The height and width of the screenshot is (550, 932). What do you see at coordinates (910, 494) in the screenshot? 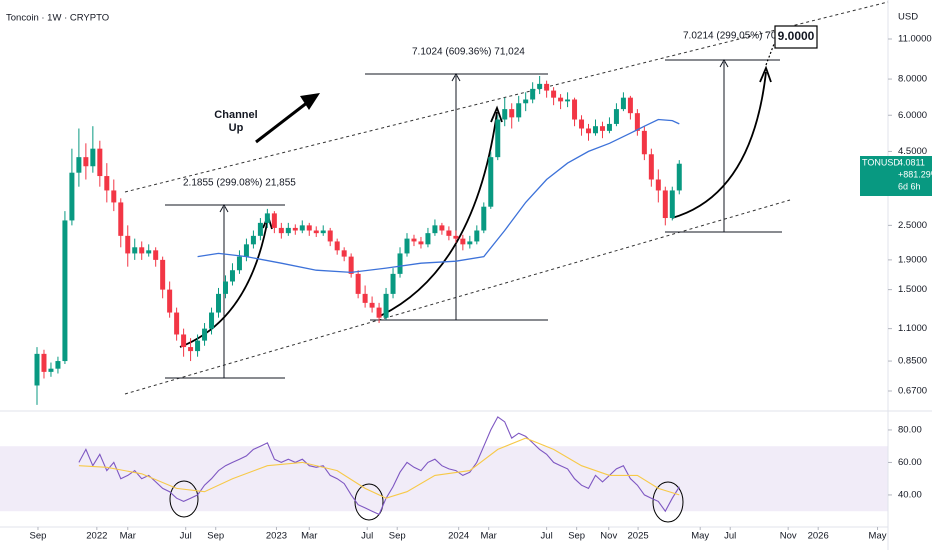
I see `rsi-tick-label: 40.00` at bounding box center [910, 494].